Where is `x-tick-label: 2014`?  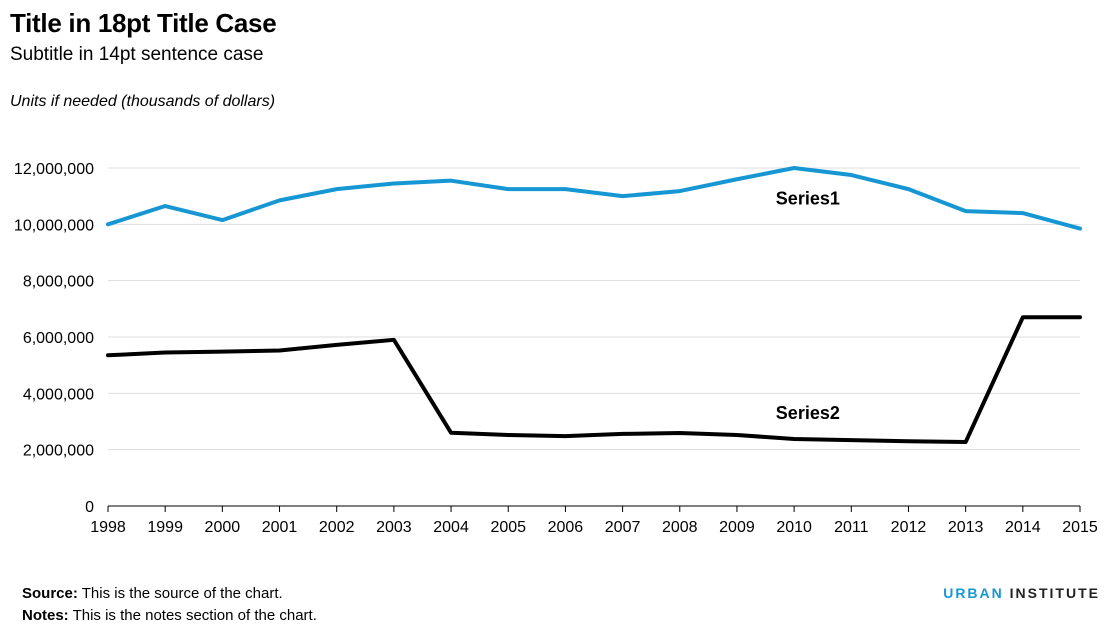 x-tick-label: 2014 is located at coordinates (1023, 527).